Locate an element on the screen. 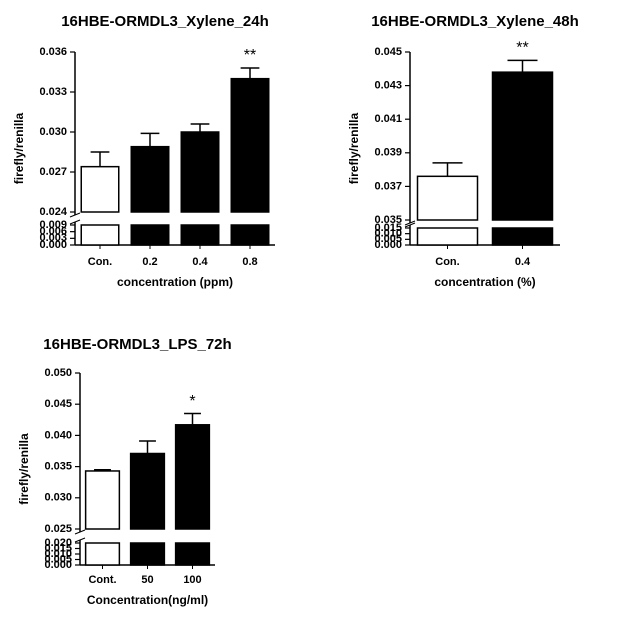 The image size is (627, 622). y-tick-label: 0.033 is located at coordinates (53, 92).